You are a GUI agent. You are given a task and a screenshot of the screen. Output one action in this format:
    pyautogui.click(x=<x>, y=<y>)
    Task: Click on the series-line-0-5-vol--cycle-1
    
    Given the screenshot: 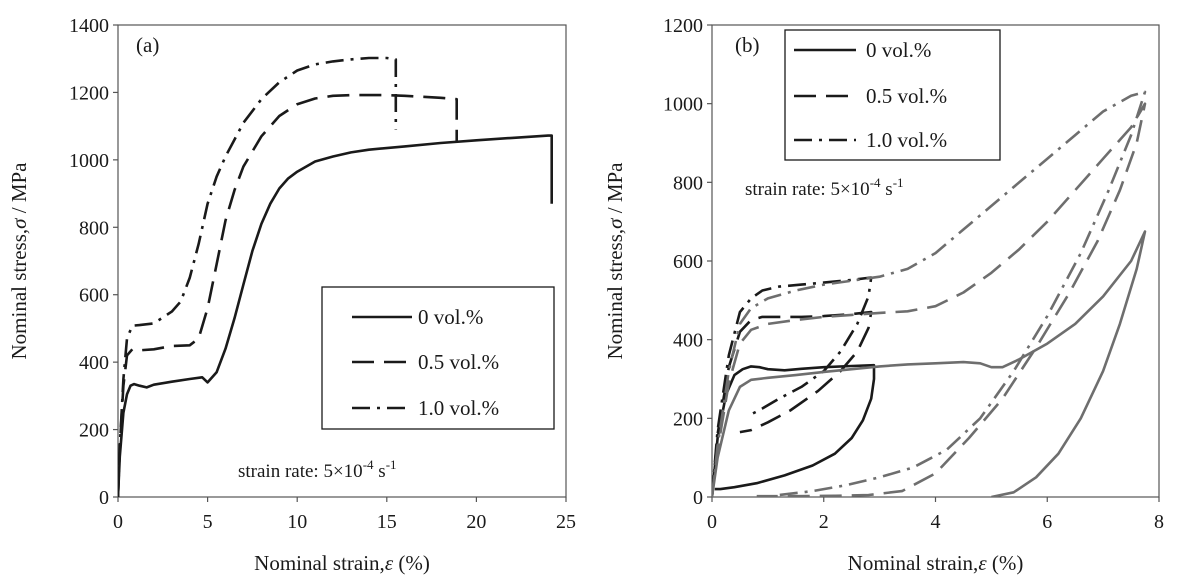 What is the action you would take?
    pyautogui.click(x=792, y=403)
    